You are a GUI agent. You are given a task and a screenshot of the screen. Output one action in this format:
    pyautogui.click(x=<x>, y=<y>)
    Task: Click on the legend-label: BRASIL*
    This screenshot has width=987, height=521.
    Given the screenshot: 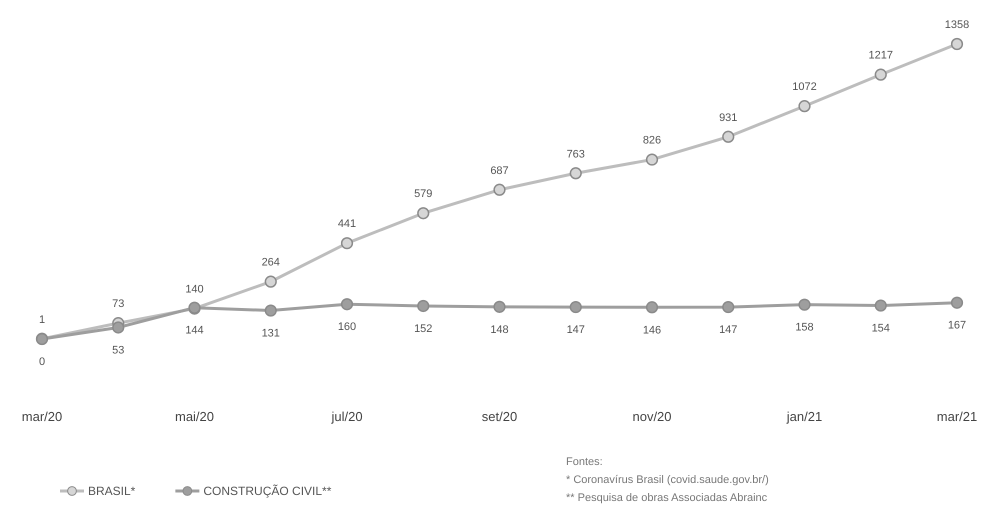 What is the action you would take?
    pyautogui.click(x=112, y=491)
    